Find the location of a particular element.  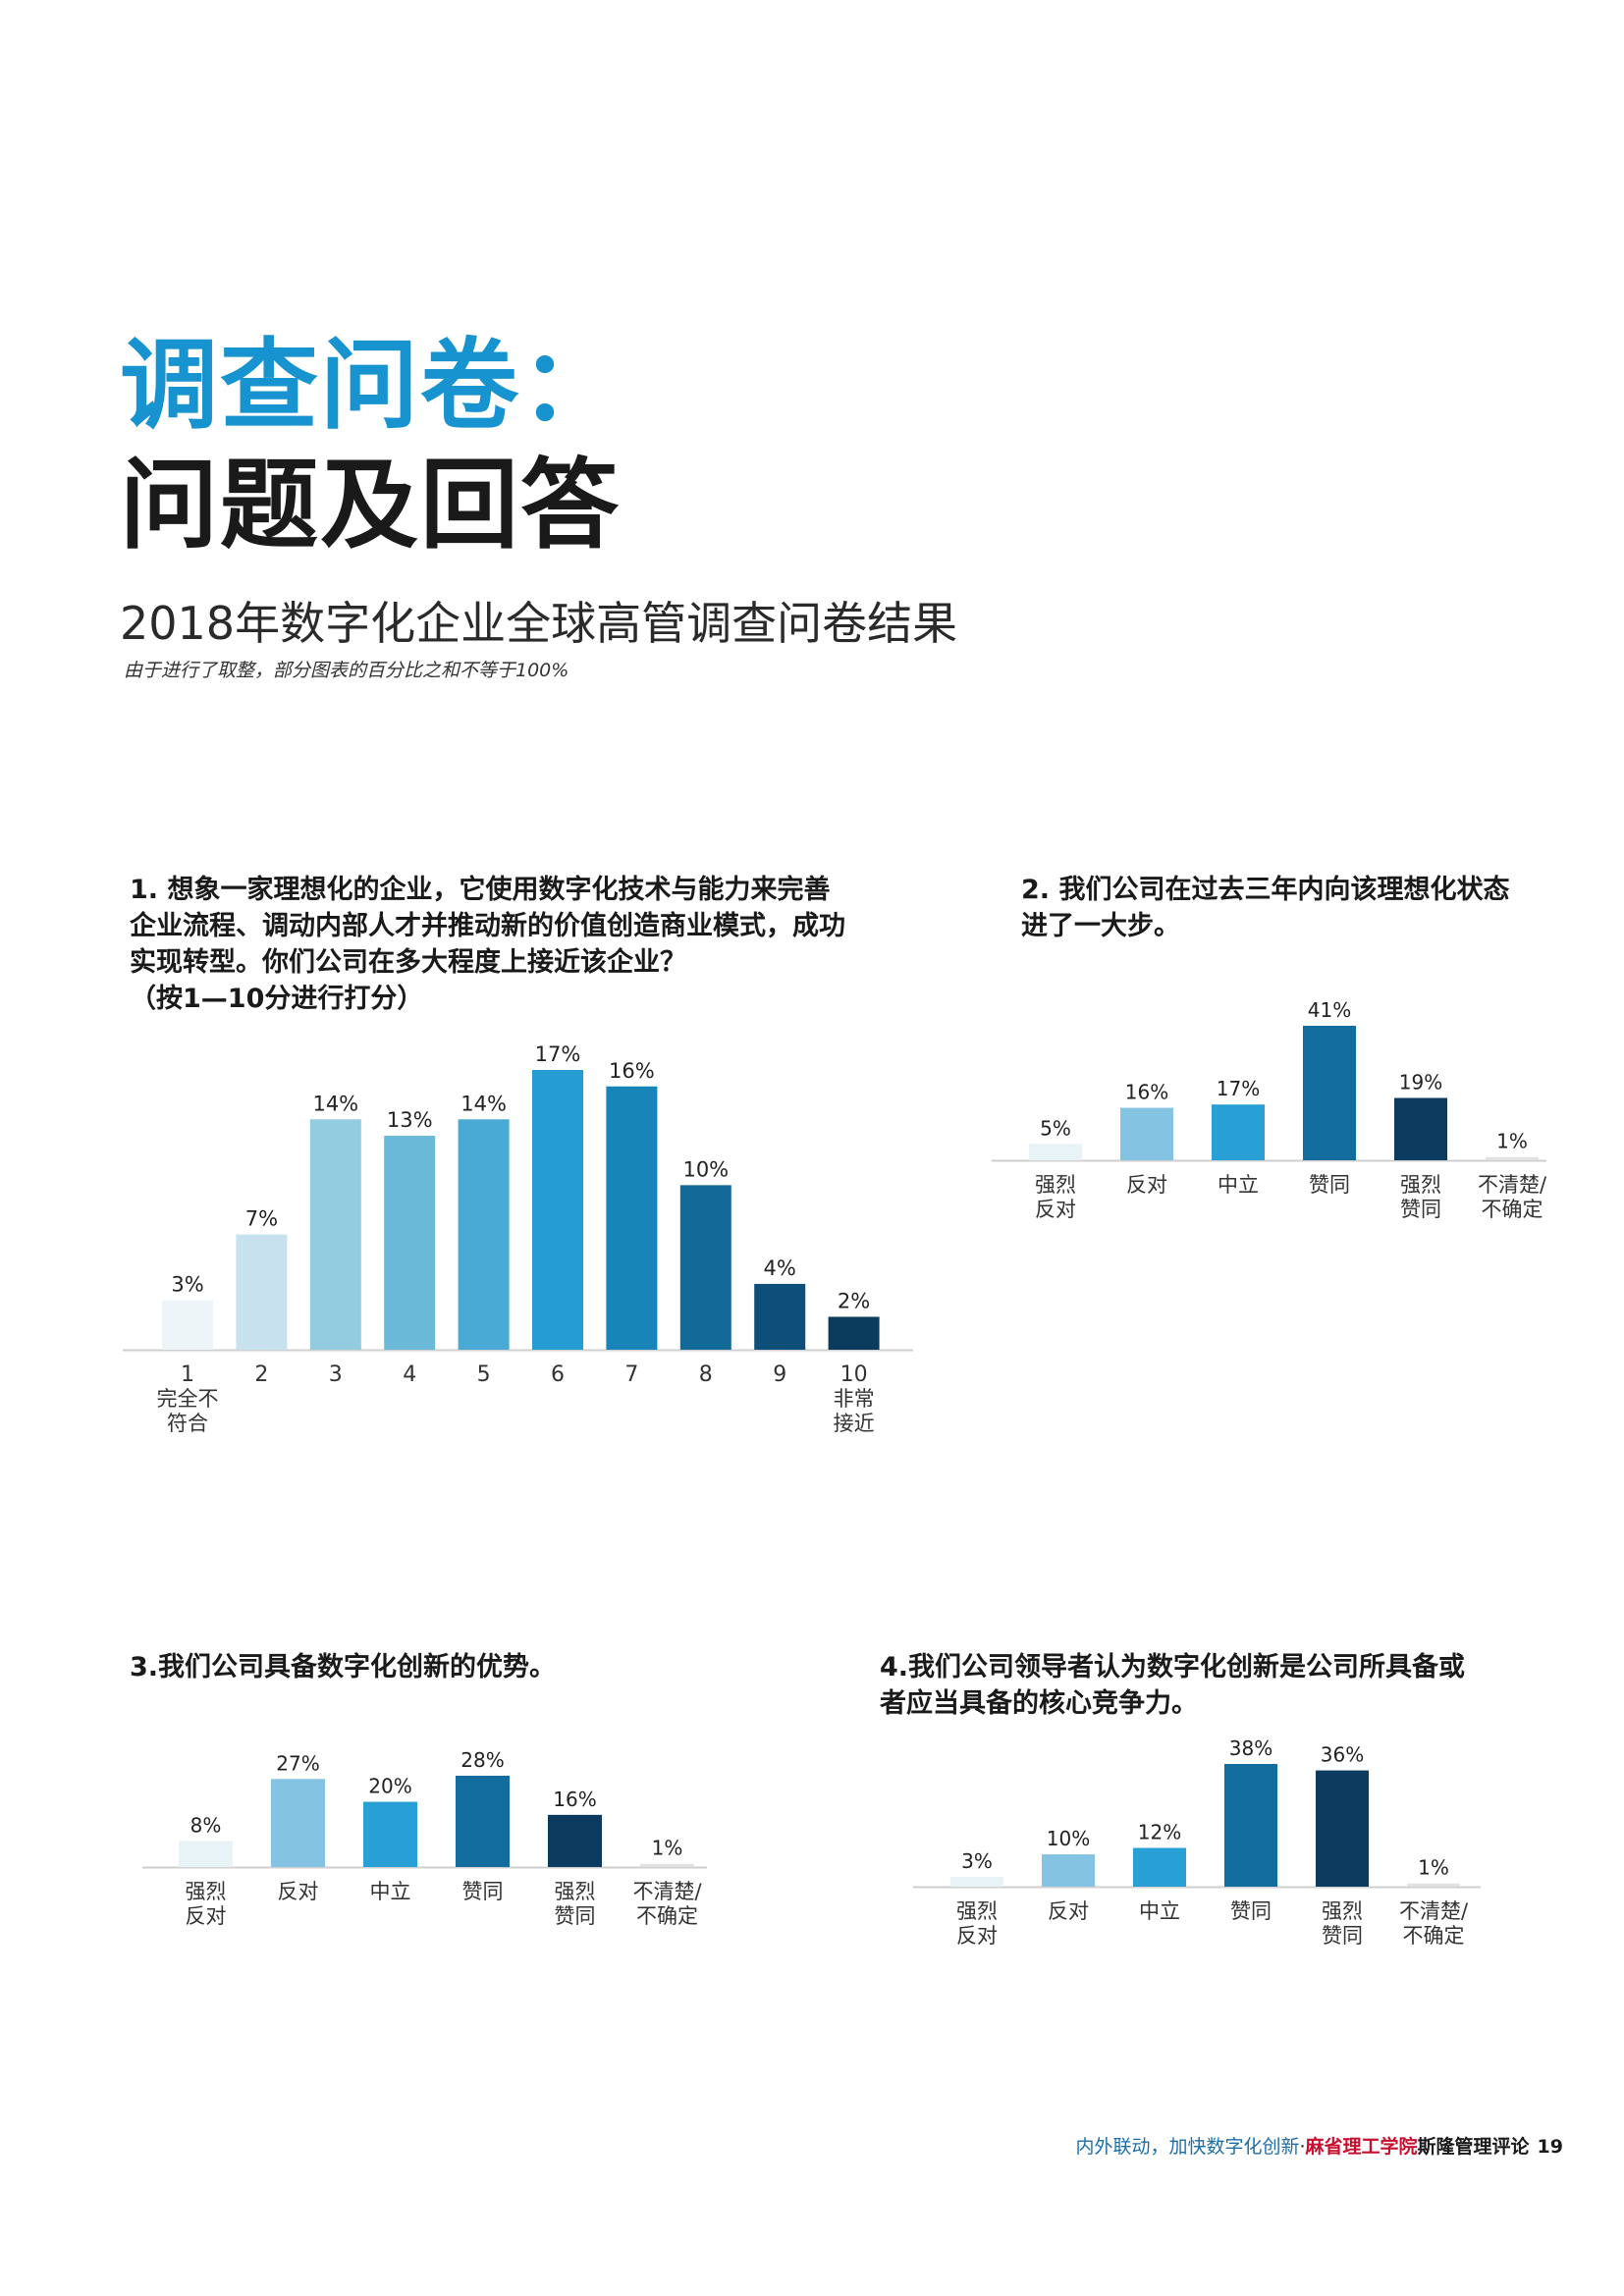

q1-category-label: 1 is located at coordinates (187, 1374).